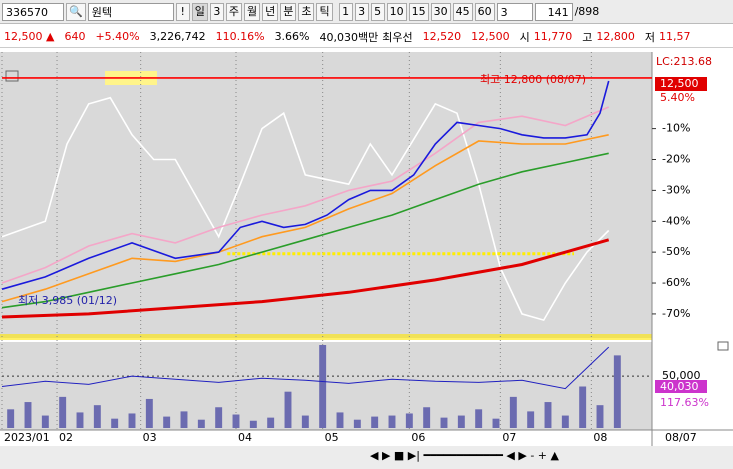 Image resolution: width=733 pixels, height=469 pixels. What do you see at coordinates (509, 437) in the screenshot?
I see `x-tick-label: 07` at bounding box center [509, 437].